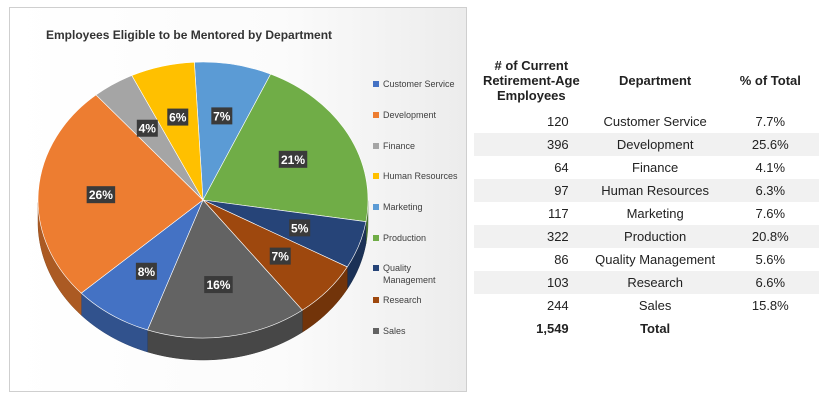 The image size is (826, 405). Describe the element at coordinates (558, 213) in the screenshot. I see `cell-count: 117` at that location.